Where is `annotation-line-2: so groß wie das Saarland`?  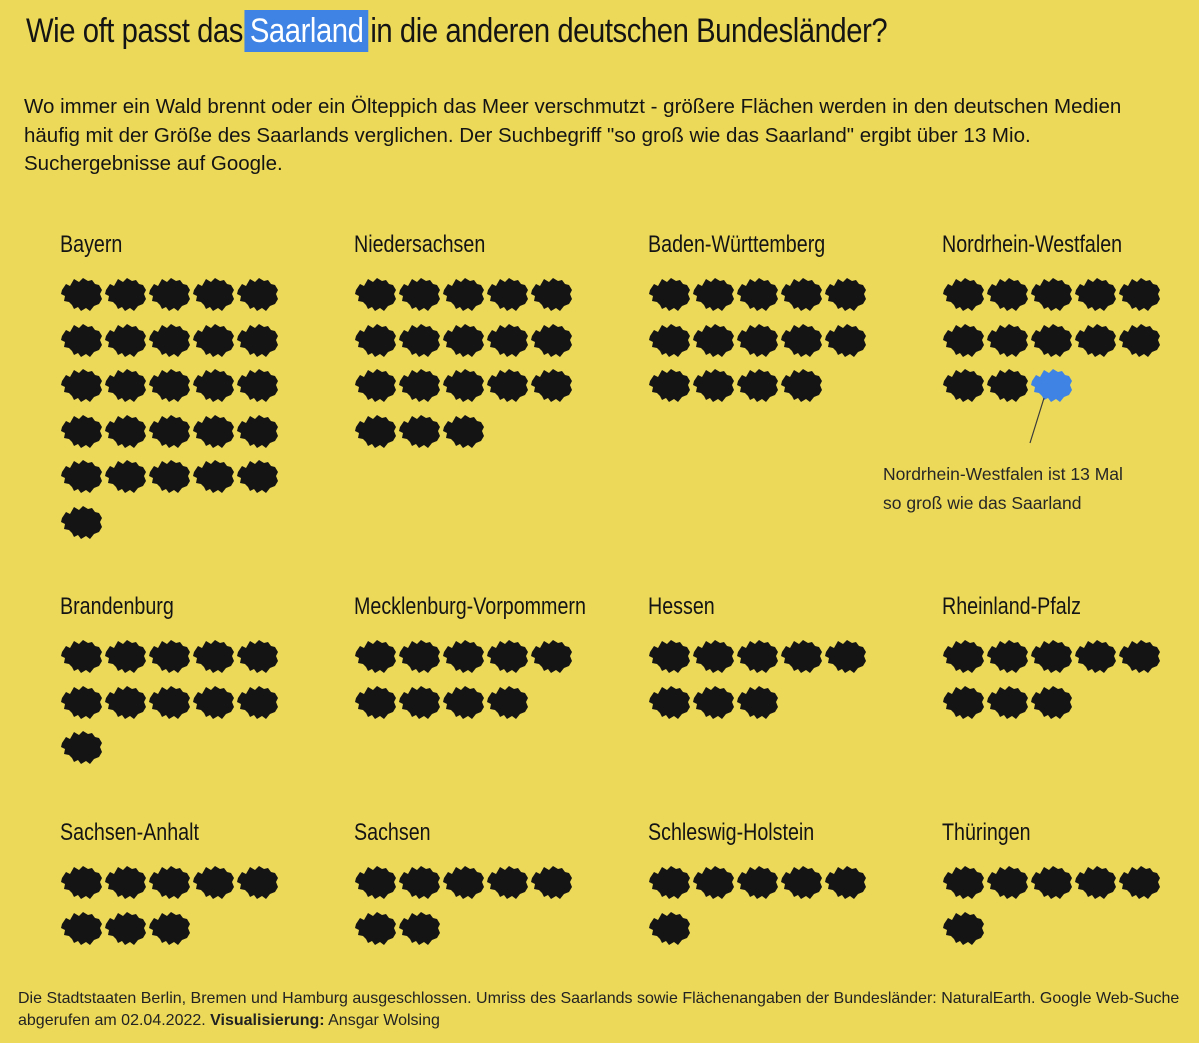 annotation-line-2: so groß wie das Saarland is located at coordinates (982, 503).